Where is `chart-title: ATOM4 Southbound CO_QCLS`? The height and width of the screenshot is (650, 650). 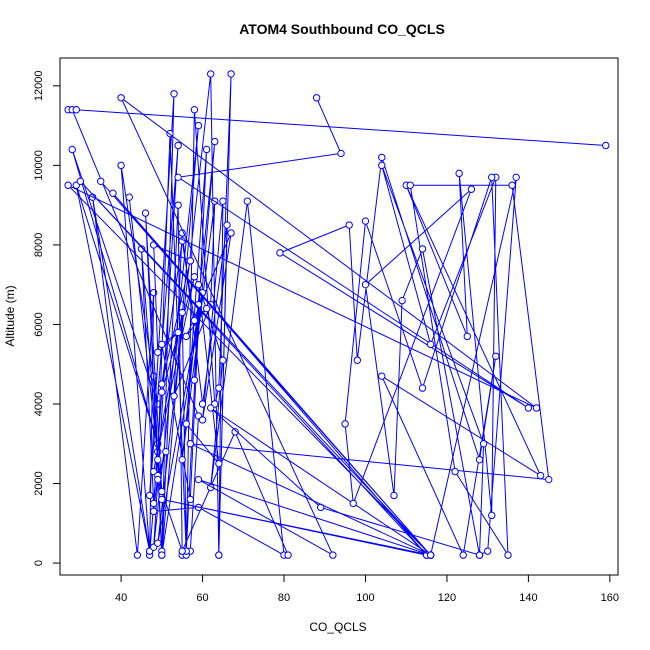
chart-title: ATOM4 Southbound CO_QCLS is located at coordinates (342, 29).